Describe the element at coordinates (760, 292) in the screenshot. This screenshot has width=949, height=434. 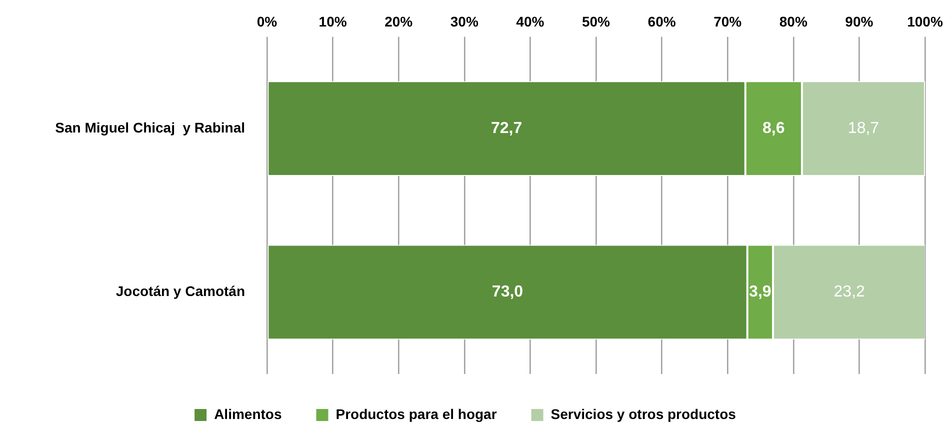
I see `data-label: 3,9` at that location.